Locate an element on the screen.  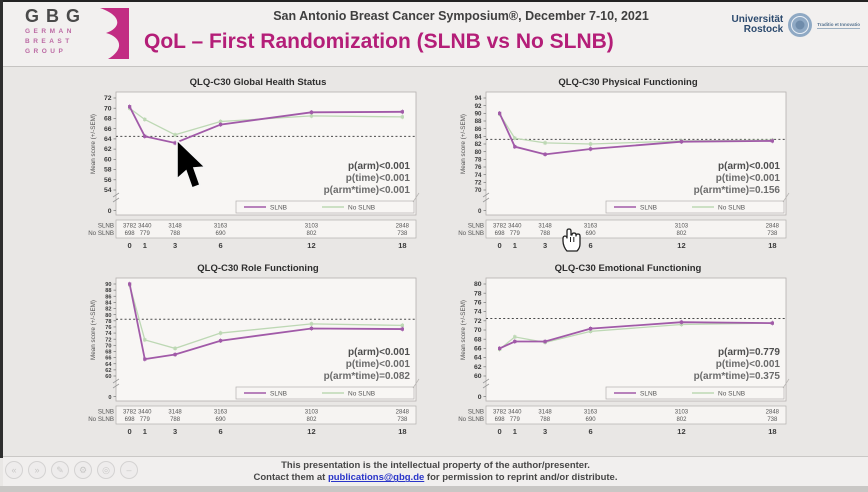
university-motto: Traditio et Innovatio is located at coordinates (838, 25).